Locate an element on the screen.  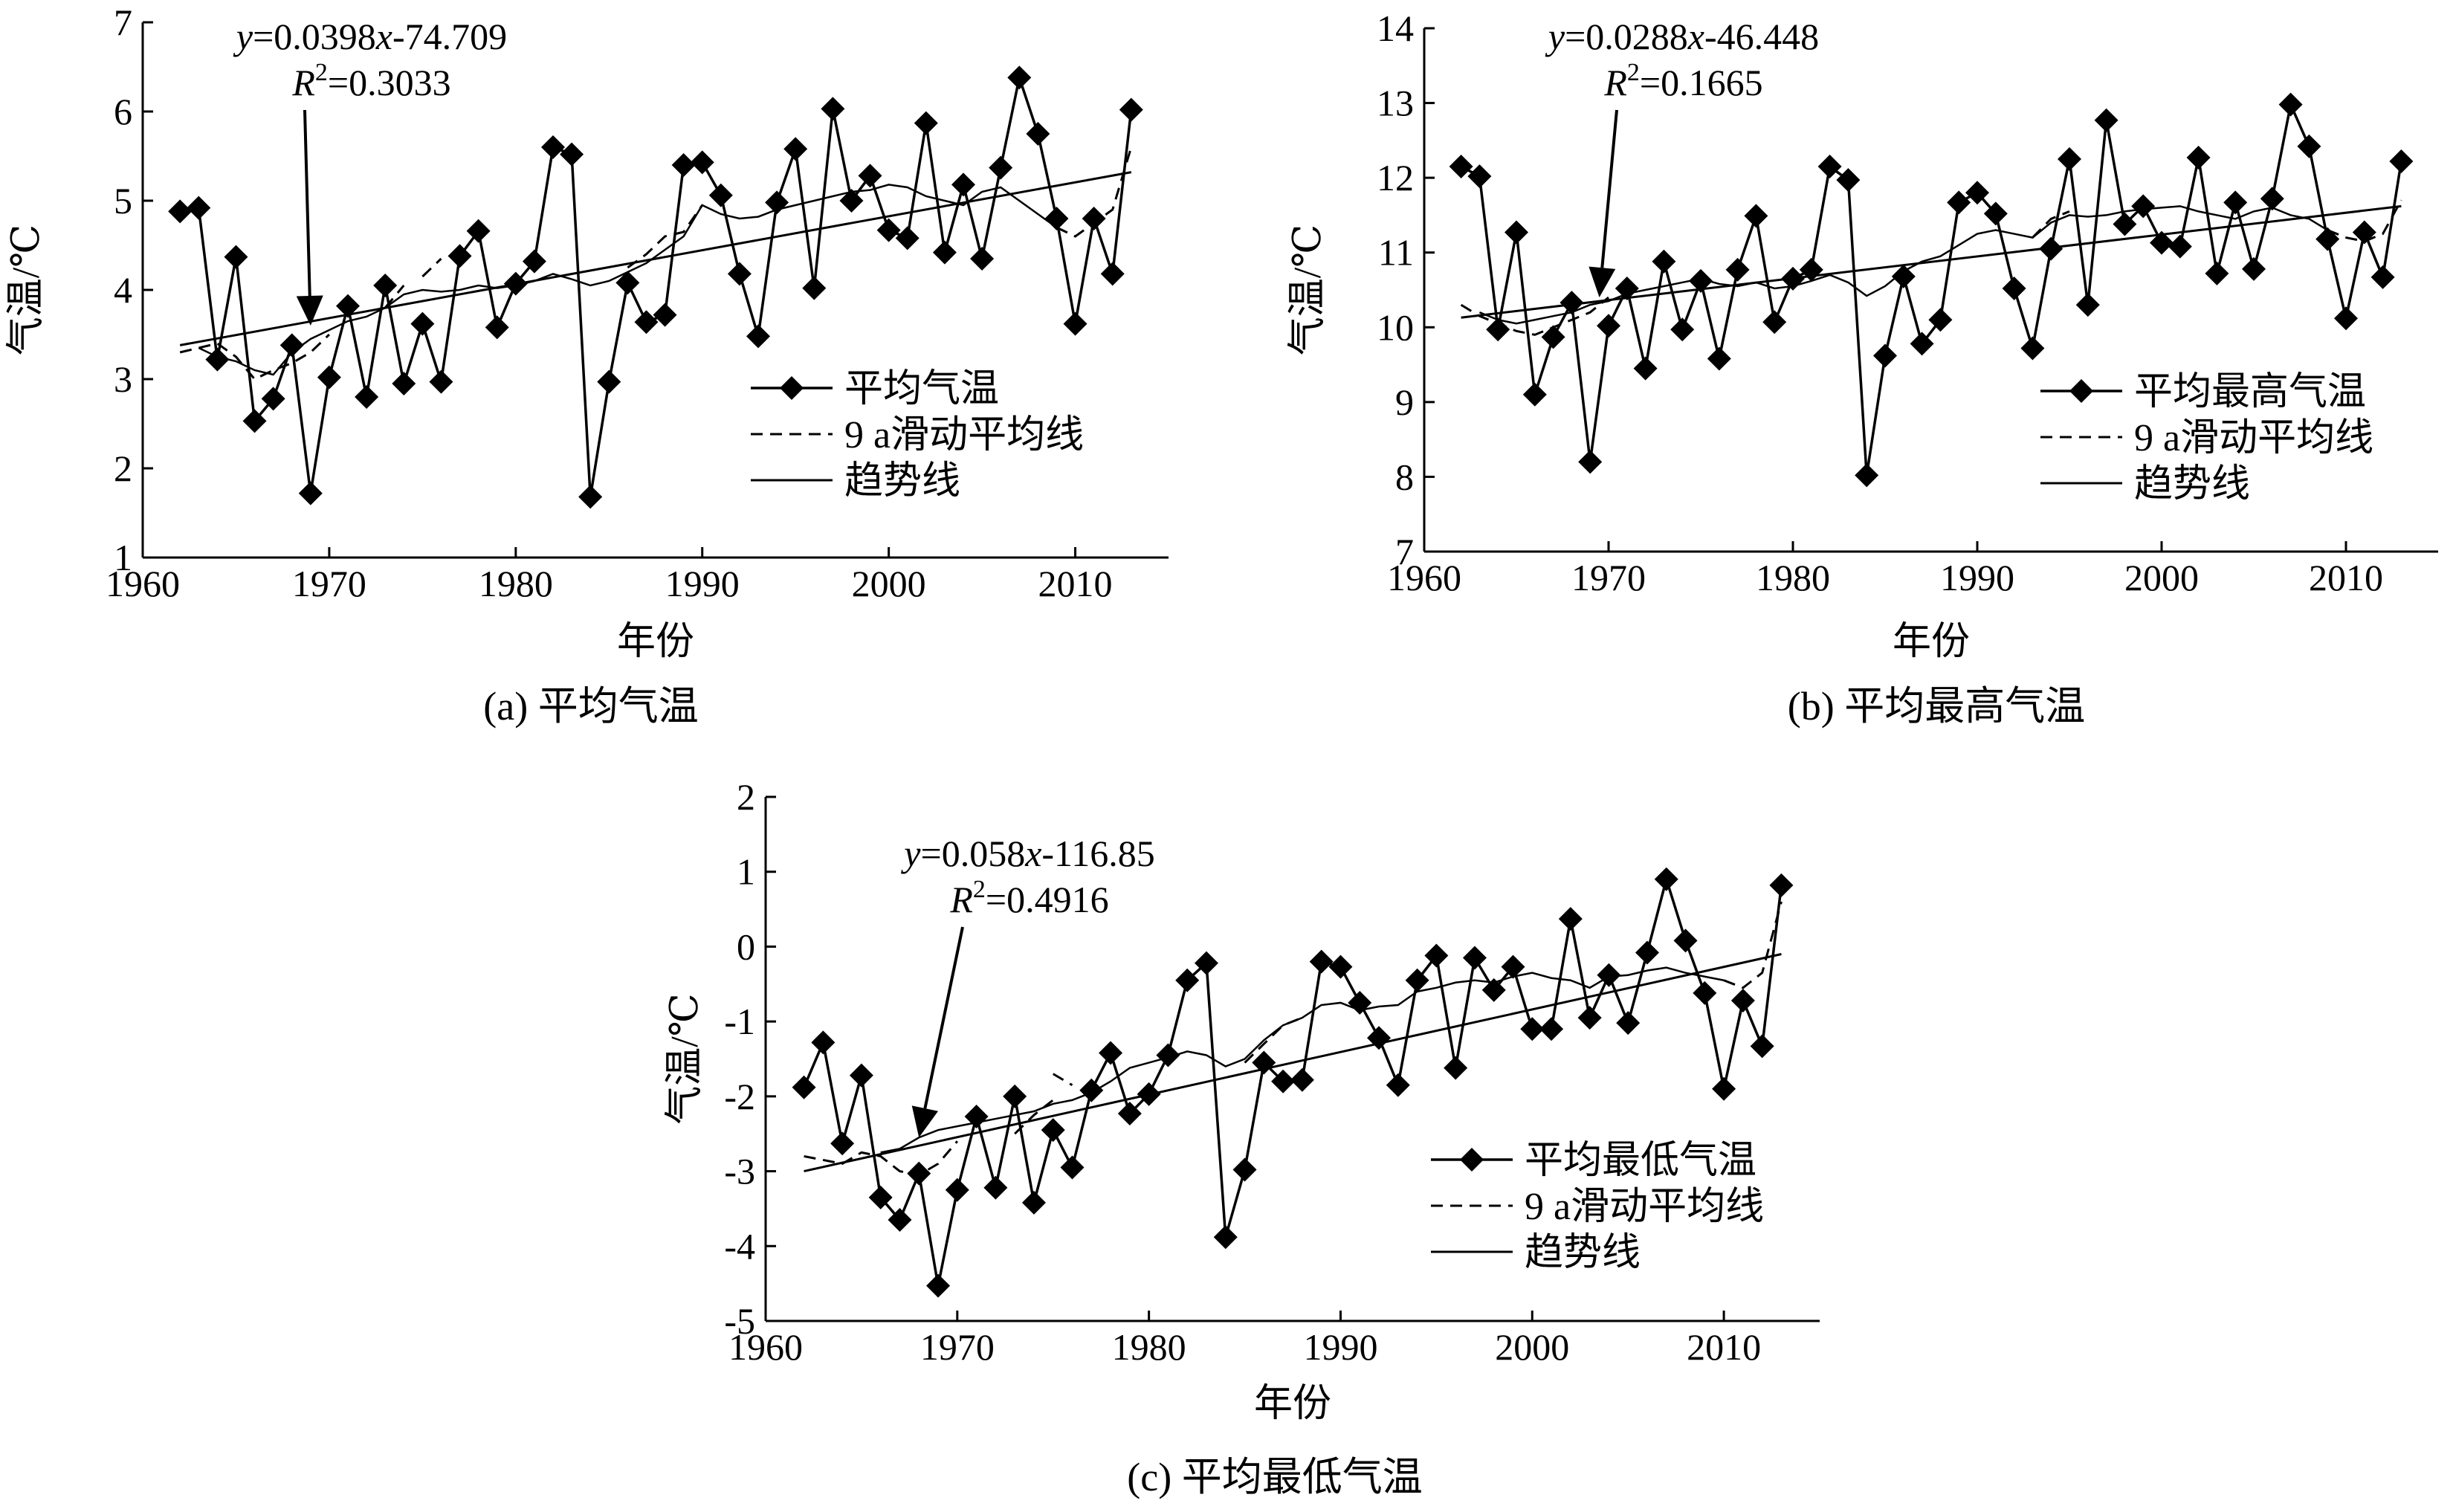
legend-label-data: 平均最低气温 is located at coordinates (1641, 1161).